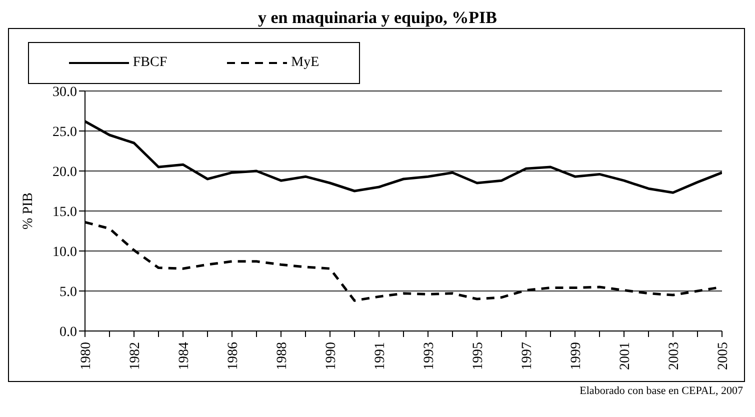 Image resolution: width=755 pixels, height=417 pixels. Describe the element at coordinates (331, 356) in the screenshot. I see `x-tick-label: 1990` at that location.